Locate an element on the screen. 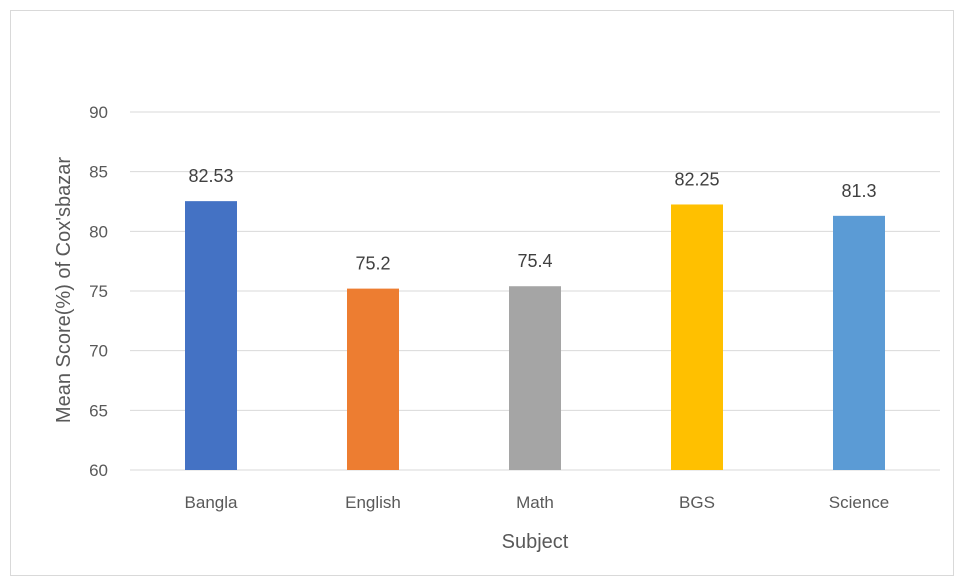  y-tick-label: 70 is located at coordinates (98, 351).